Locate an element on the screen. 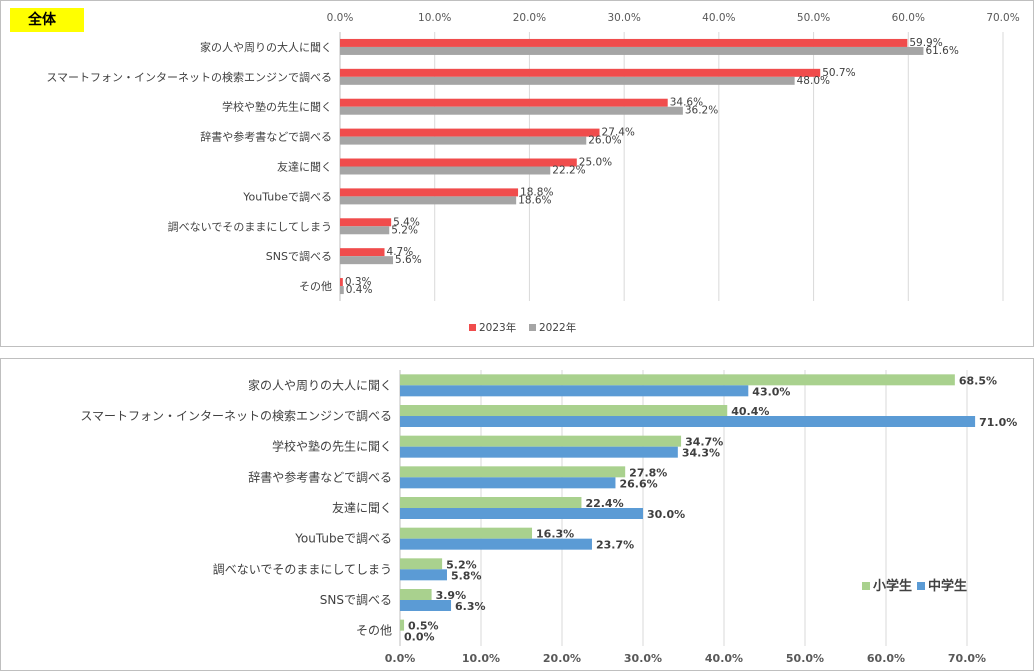 This screenshot has height=671, width=1034. data-label: 61.6% is located at coordinates (941, 51).